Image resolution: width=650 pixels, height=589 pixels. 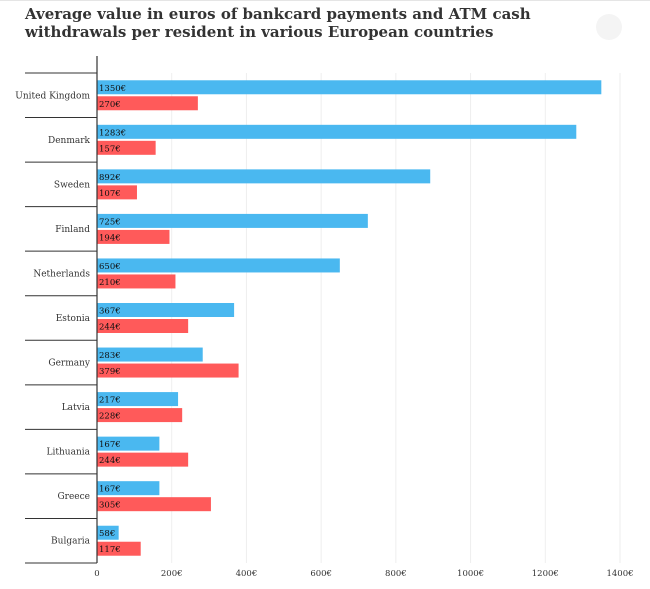 What do you see at coordinates (470, 574) in the screenshot?
I see `x-tick-label: 1000€` at bounding box center [470, 574].